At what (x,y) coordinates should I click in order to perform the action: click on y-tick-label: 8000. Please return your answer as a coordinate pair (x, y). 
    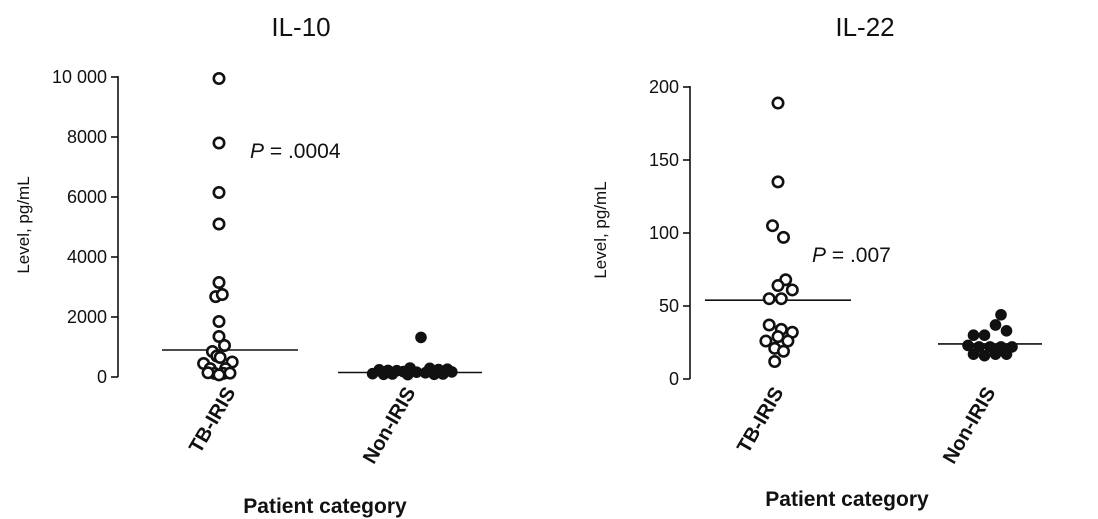
    Looking at the image, I should click on (87, 137).